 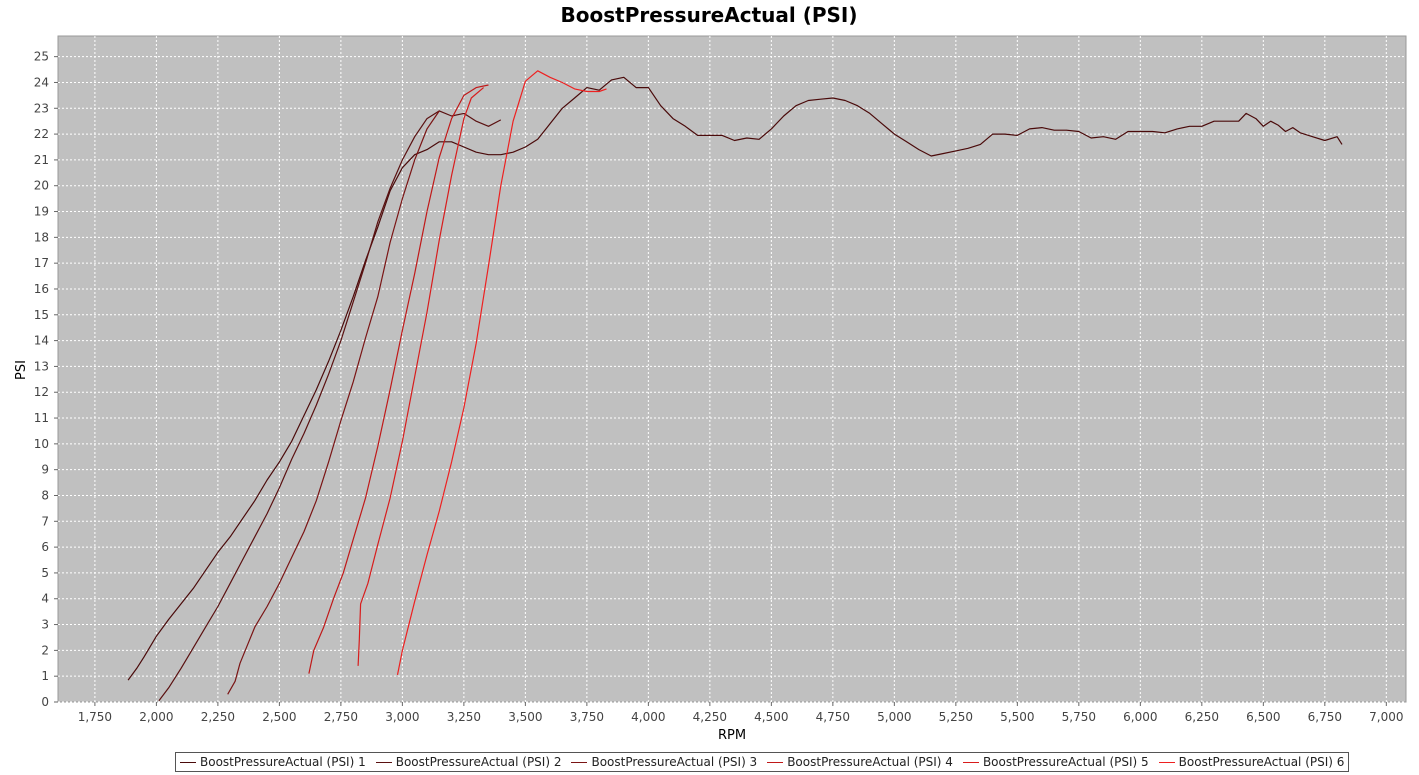 I want to click on chart-title: BoostPressureActual (PSI), so click(x=709, y=15).